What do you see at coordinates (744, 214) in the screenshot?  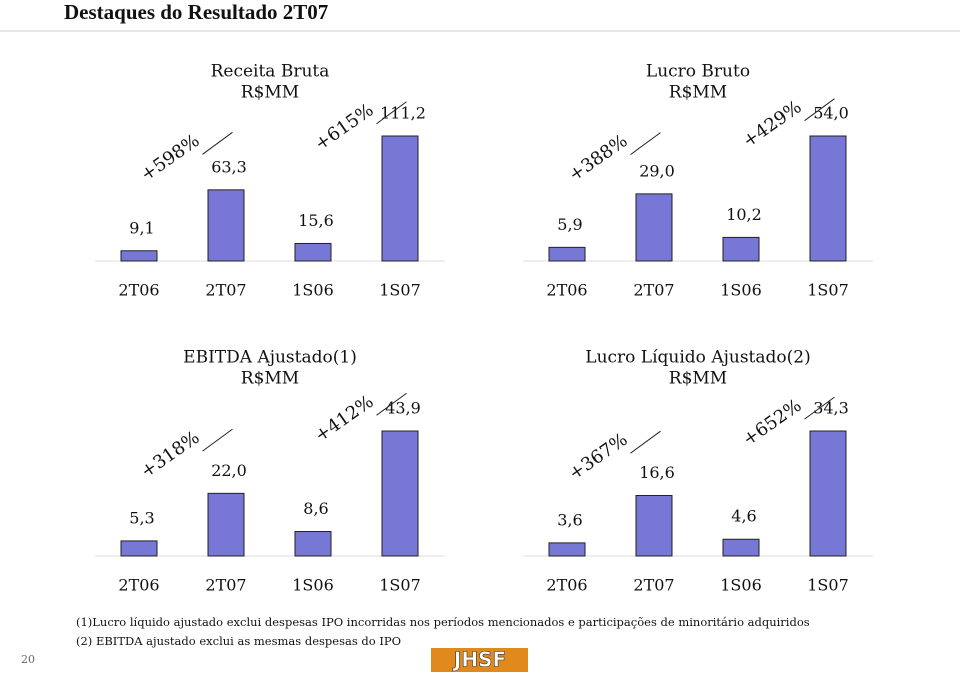 I see `value-label: 10,2` at bounding box center [744, 214].